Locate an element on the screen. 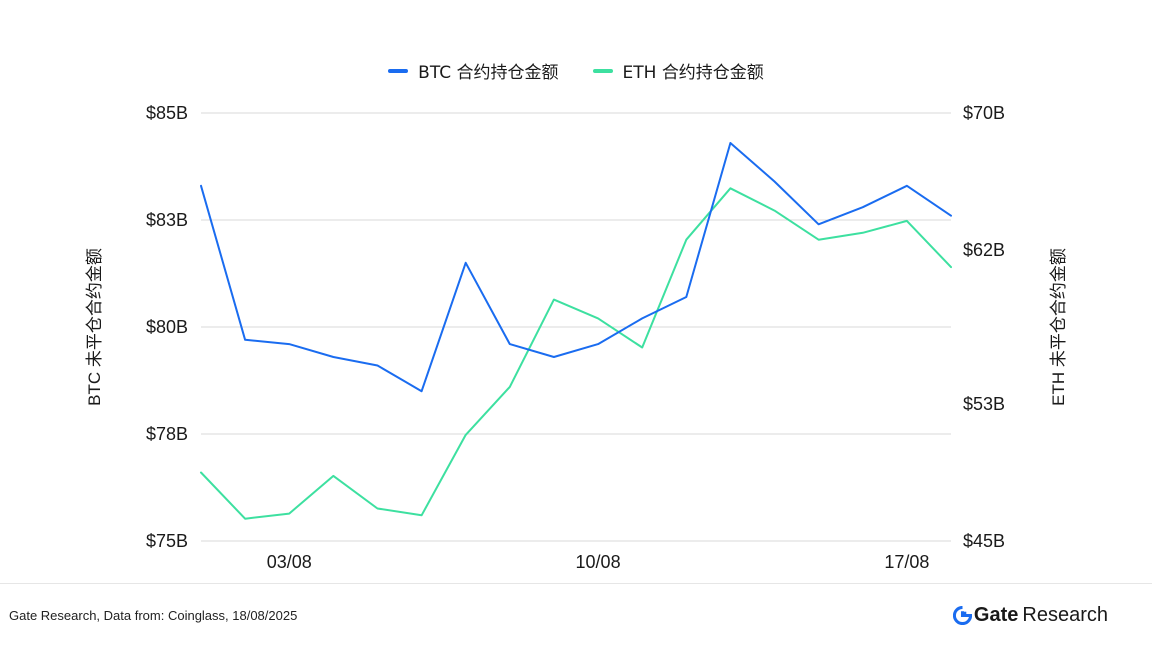 The image size is (1152, 652). right-axis-tick-label: $70B is located at coordinates (984, 113).